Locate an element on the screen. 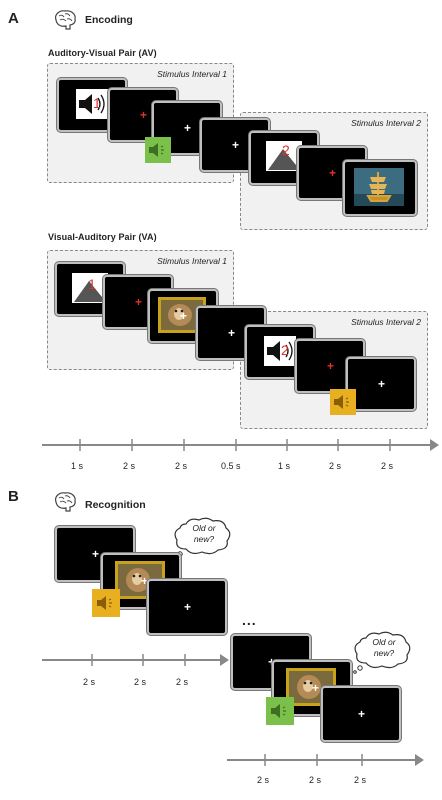 The width and height of the screenshot is (442, 800). av-pair-label: Auditory-Visual Pair (AV) is located at coordinates (102, 53).